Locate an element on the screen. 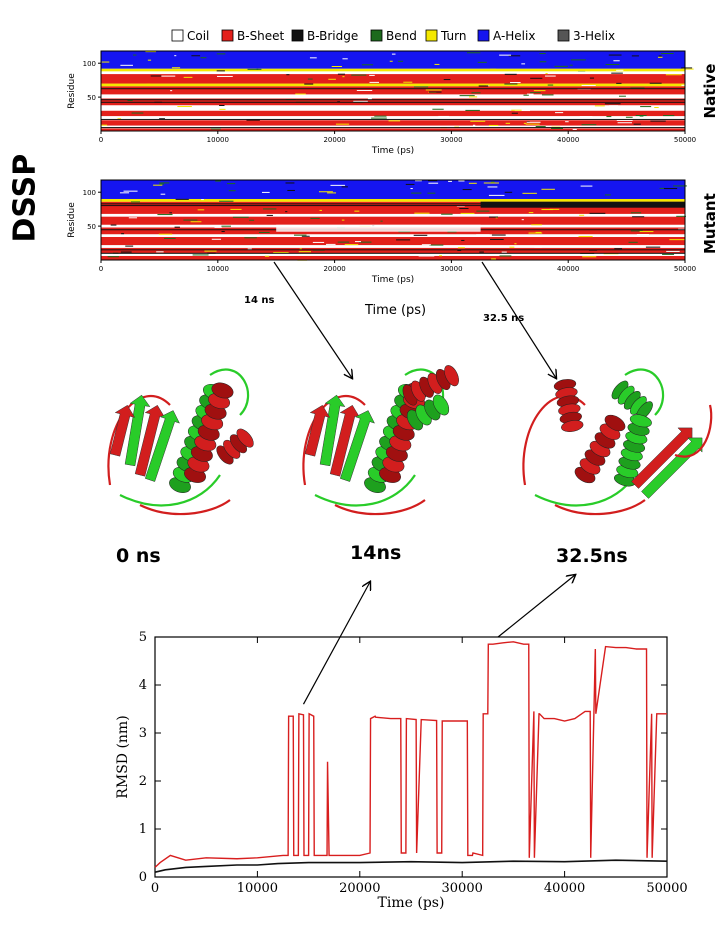 The width and height of the screenshot is (728, 930). helix-turn is located at coordinates (451, 376).